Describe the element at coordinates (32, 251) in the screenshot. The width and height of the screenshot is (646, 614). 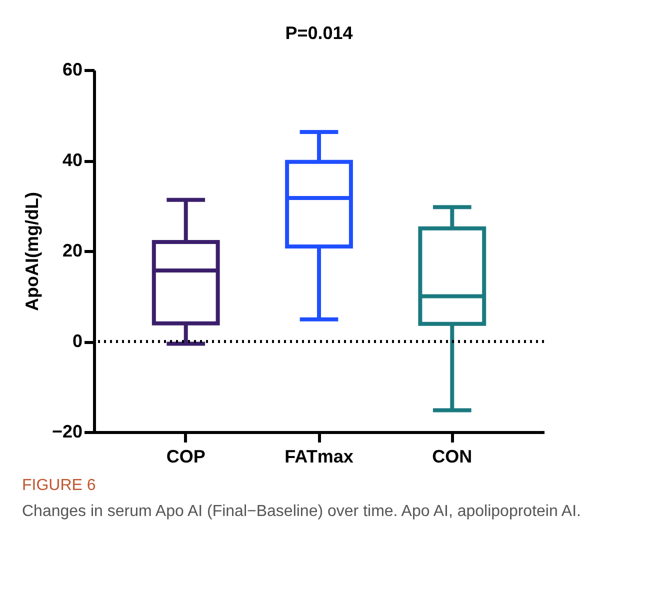
I see `y-axis-title: ApoAI(mg/dL)` at that location.